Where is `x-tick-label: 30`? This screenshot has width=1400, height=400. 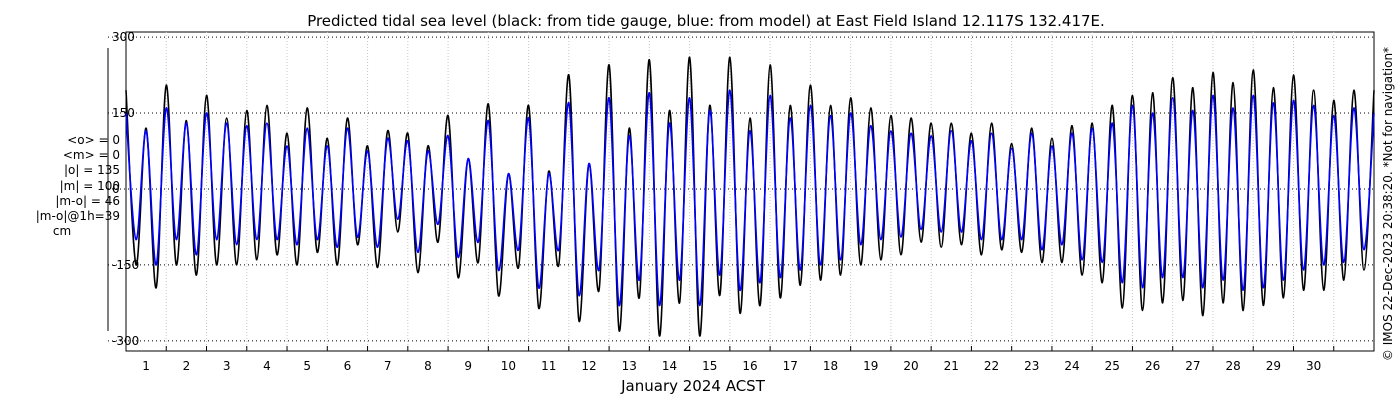
x-tick-label: 30 is located at coordinates (1313, 366).